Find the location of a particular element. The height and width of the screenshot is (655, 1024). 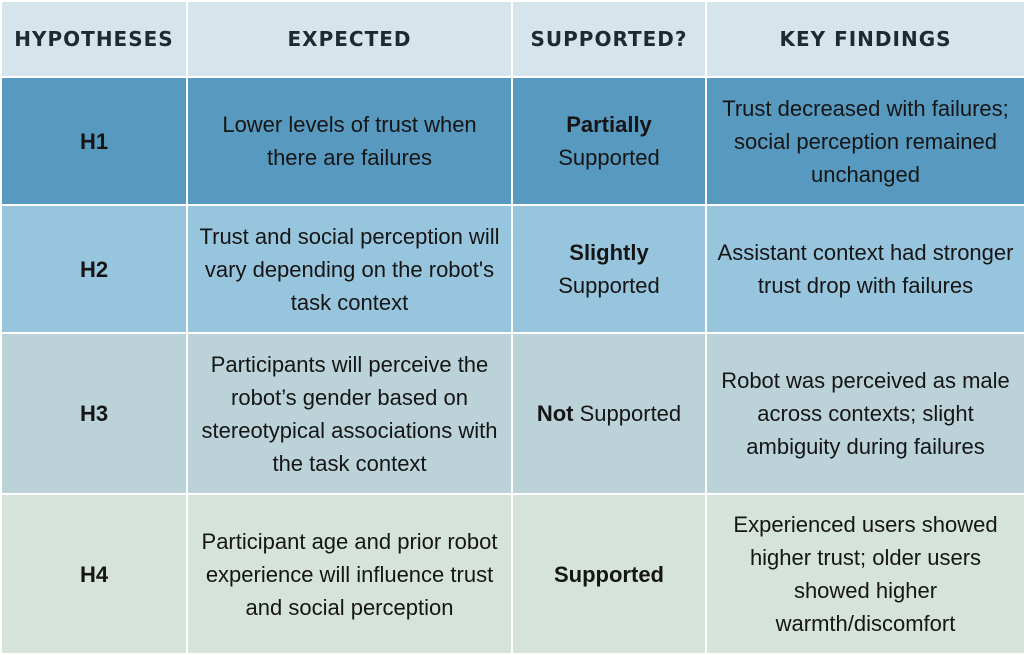

supported-cell: Supported is located at coordinates (609, 574).